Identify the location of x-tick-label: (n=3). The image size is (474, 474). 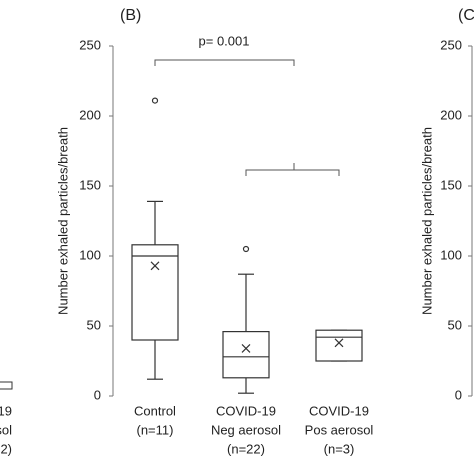
(339, 448).